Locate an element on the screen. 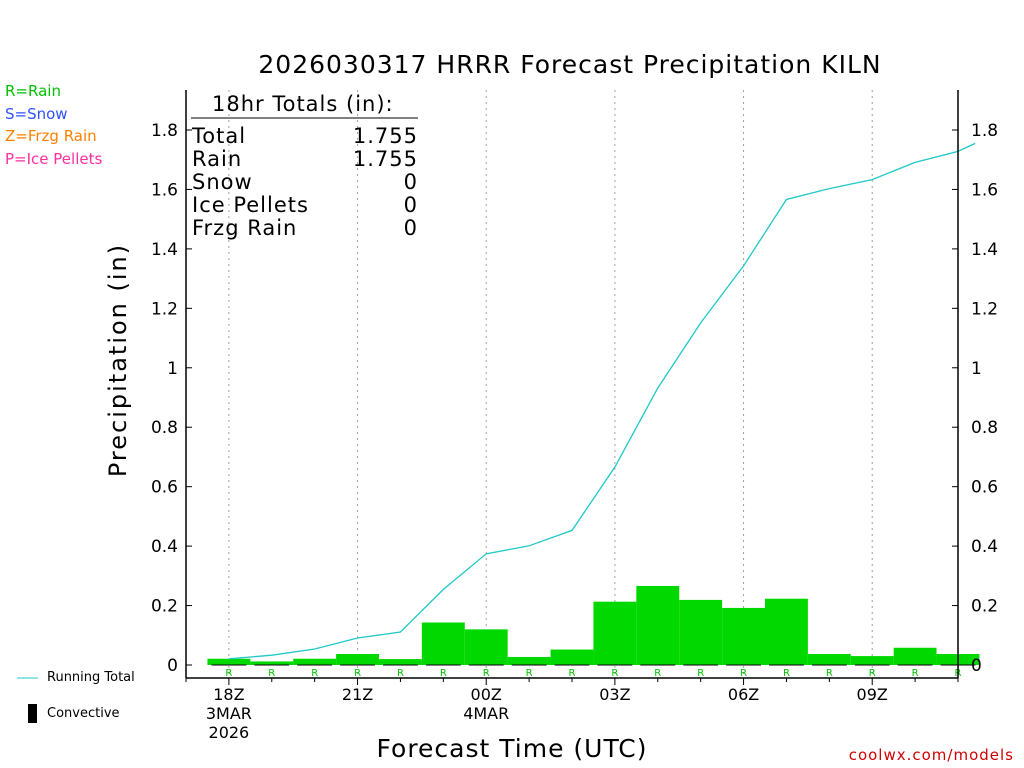  y-tick-label-left: 0.4 is located at coordinates (164, 547).